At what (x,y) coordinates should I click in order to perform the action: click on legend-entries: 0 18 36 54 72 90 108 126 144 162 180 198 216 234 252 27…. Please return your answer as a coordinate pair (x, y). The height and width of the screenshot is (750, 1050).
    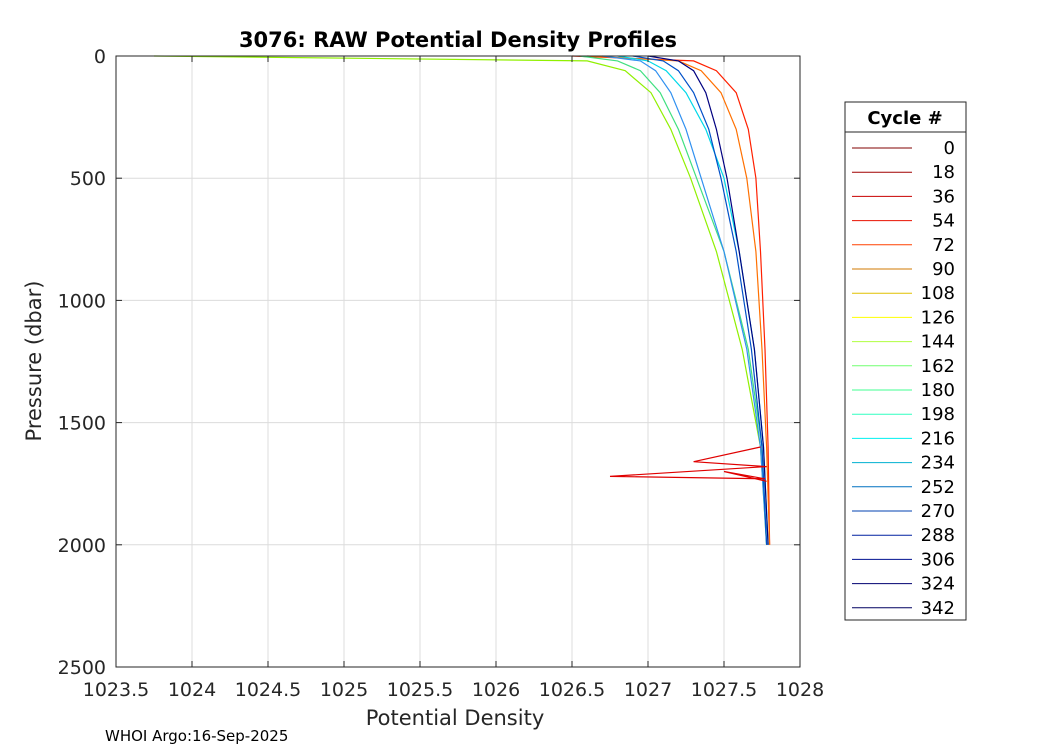
    Looking at the image, I should click on (903, 378).